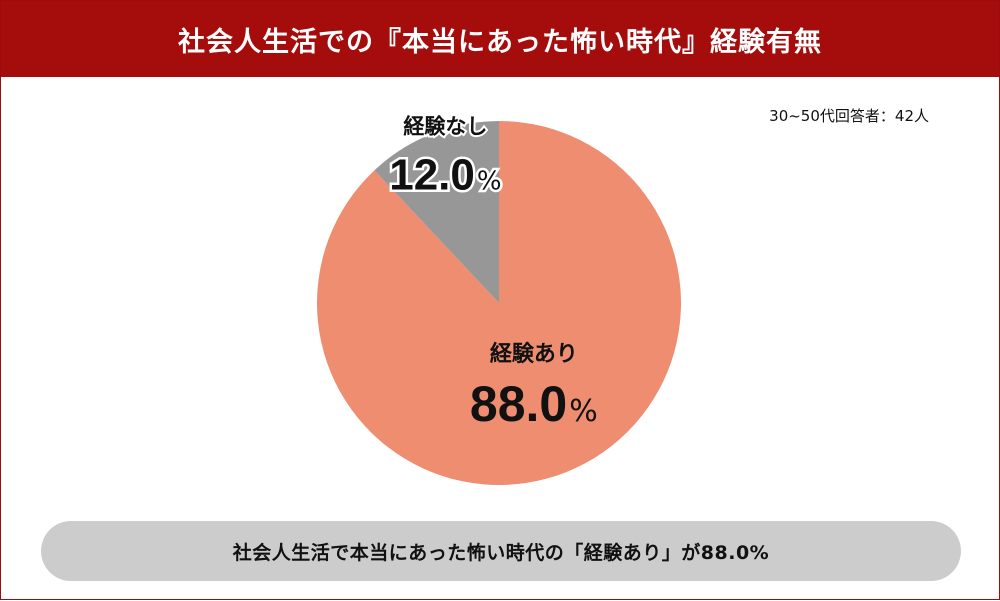  Describe the element at coordinates (445, 175) in the screenshot. I see `slice-value-1: 12.0%` at that location.